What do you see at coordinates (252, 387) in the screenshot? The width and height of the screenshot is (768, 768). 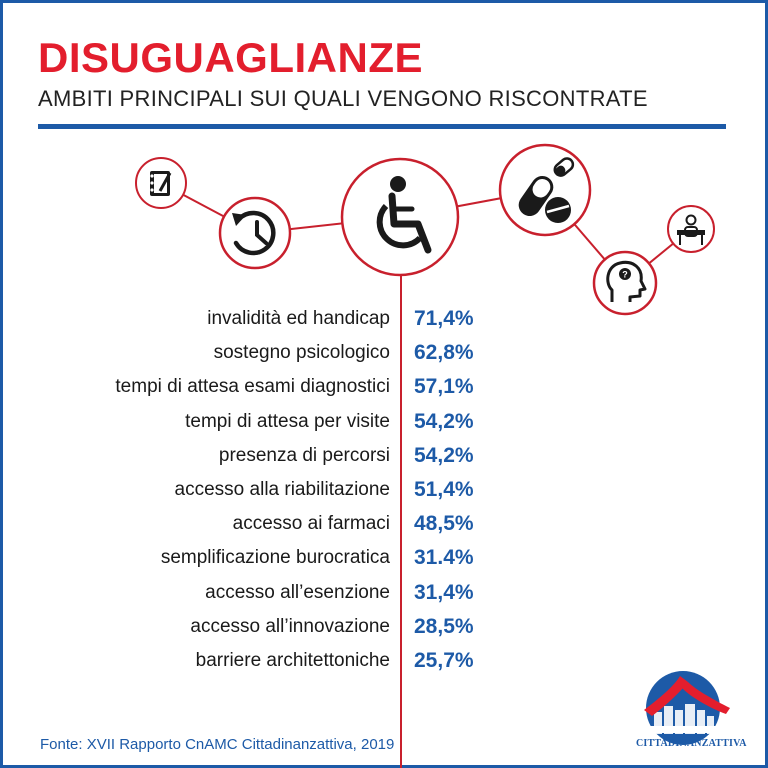 I see `category-label: tempi di attesa esami diagnostici` at bounding box center [252, 387].